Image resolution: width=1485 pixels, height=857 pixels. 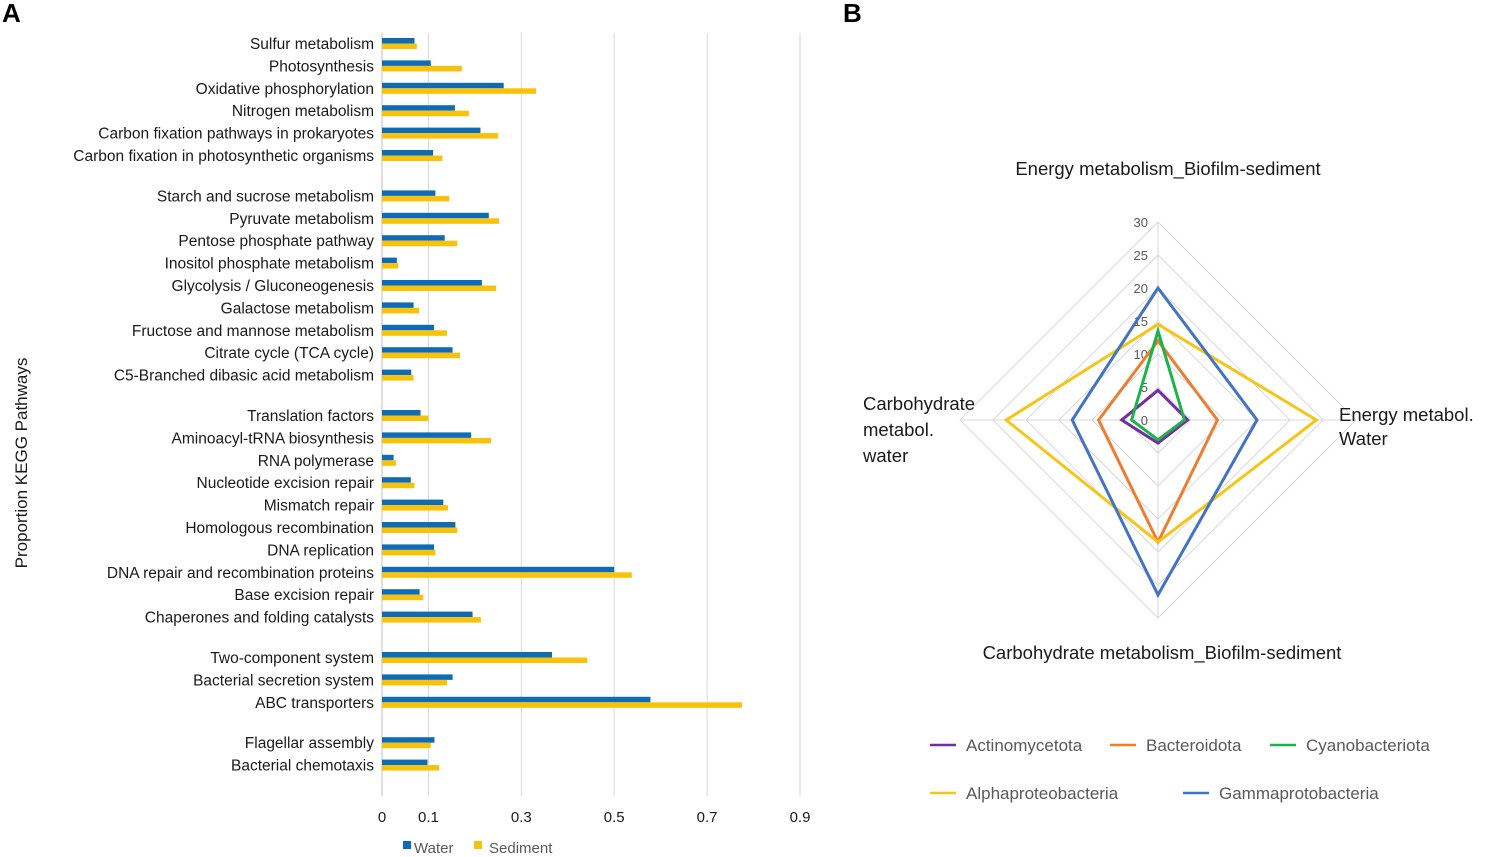 What do you see at coordinates (614, 817) in the screenshot?
I see `x-tick-label: 0.5` at bounding box center [614, 817].